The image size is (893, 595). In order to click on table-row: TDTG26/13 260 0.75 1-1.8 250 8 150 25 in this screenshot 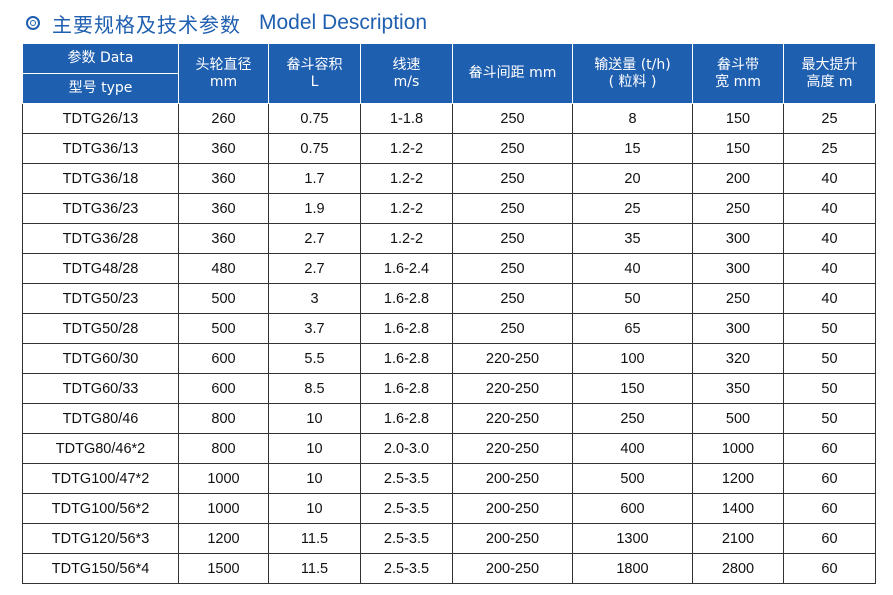, I will do `click(449, 118)`.